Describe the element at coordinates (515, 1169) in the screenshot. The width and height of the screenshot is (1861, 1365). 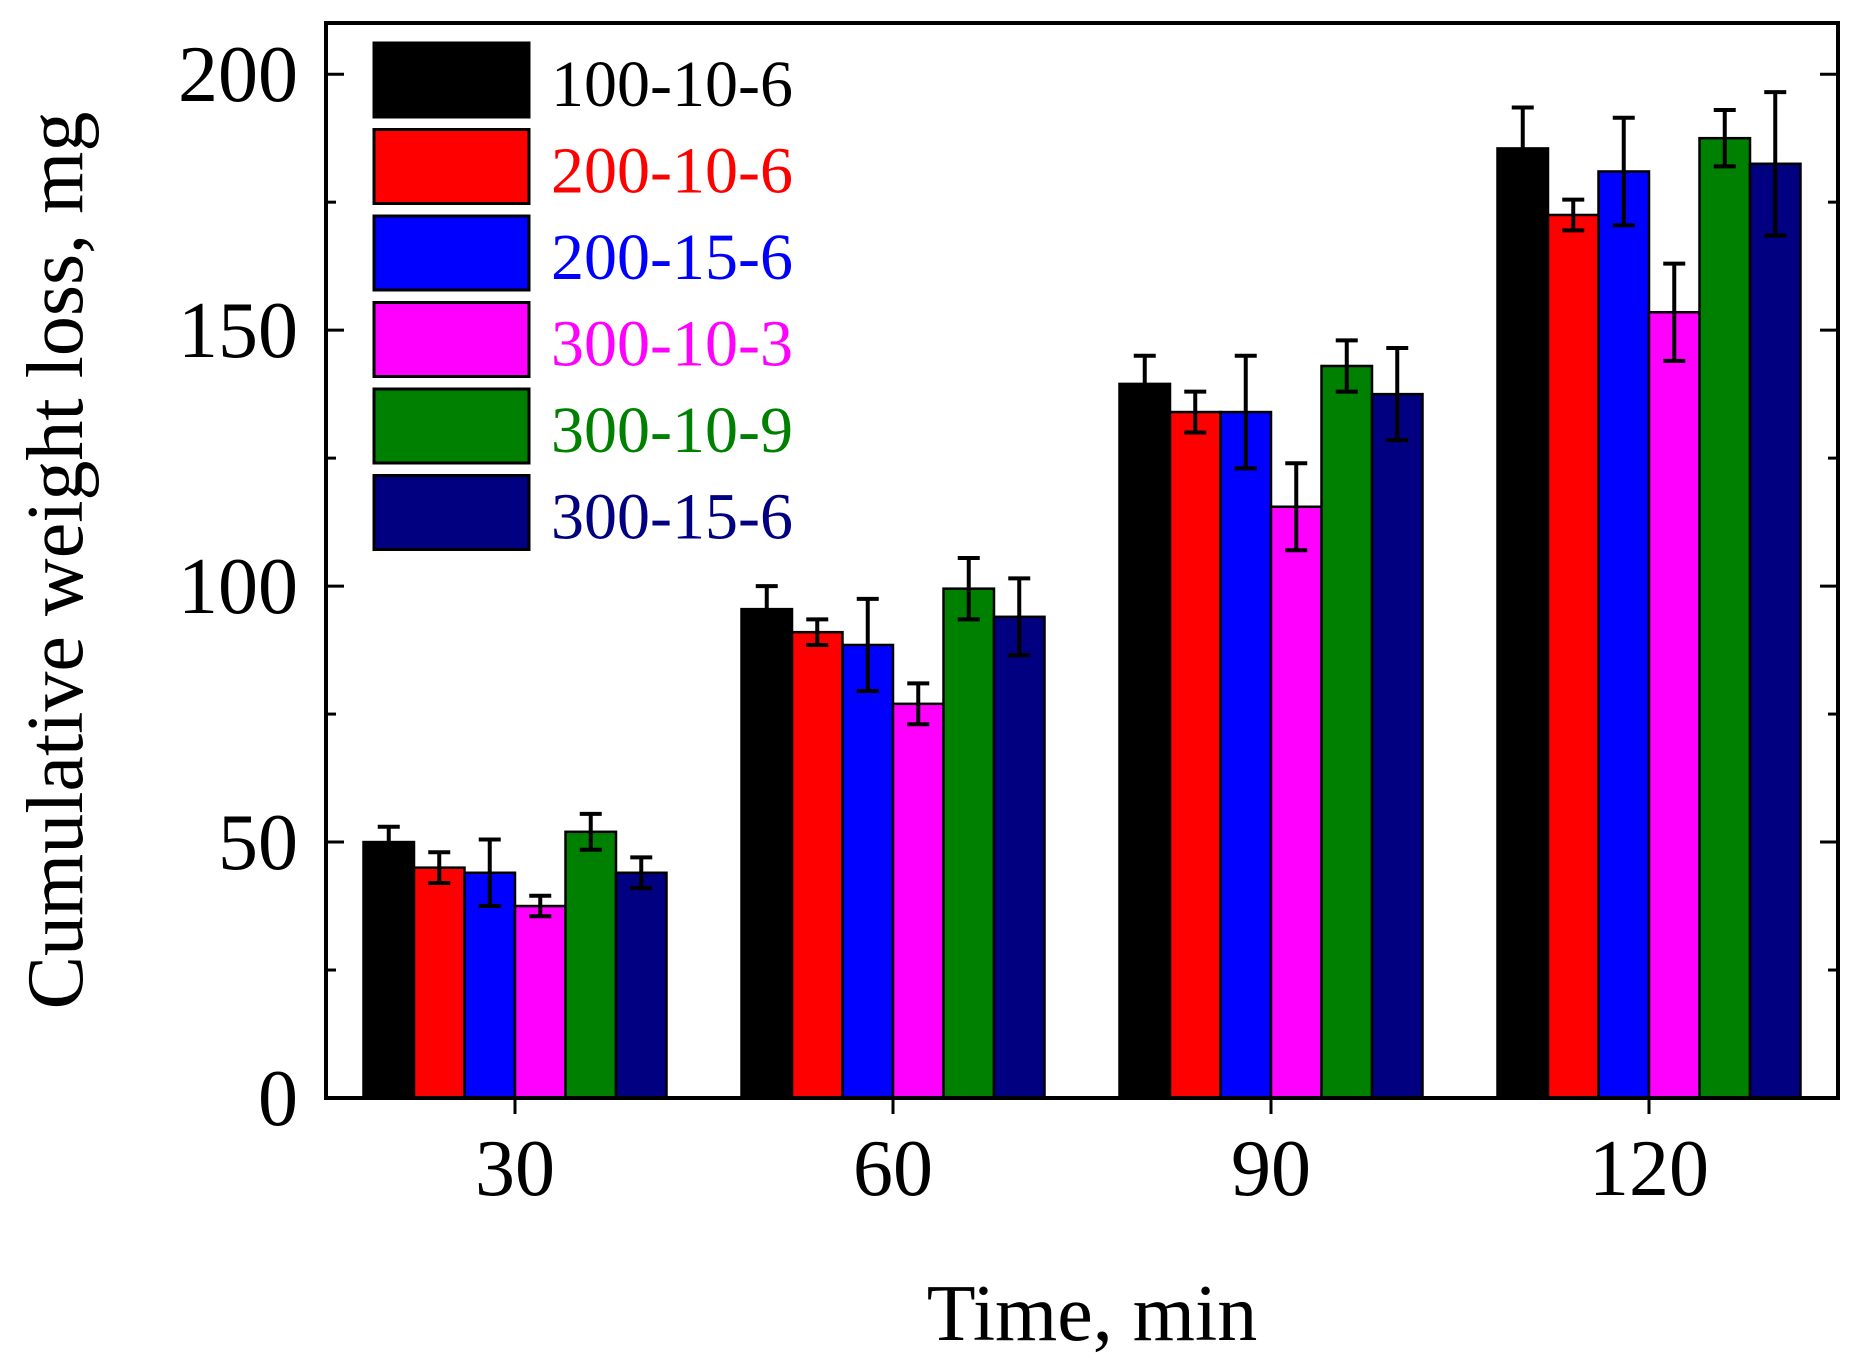
I see `x-tick-label: 30` at that location.